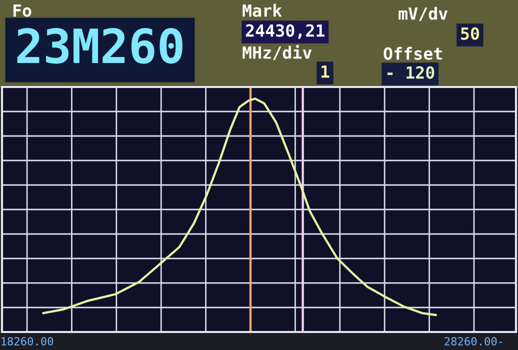  What do you see at coordinates (423, 14) in the screenshot?
I see `text: mV/dv` at bounding box center [423, 14].